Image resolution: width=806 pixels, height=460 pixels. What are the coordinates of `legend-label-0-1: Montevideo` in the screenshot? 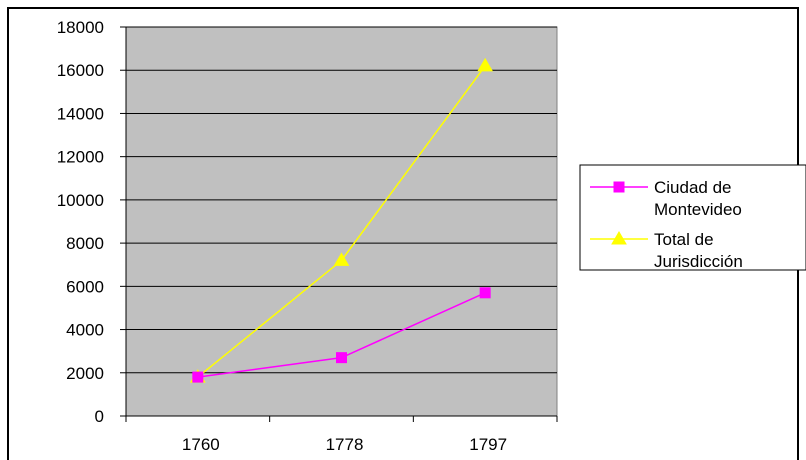 It's located at (698, 209).